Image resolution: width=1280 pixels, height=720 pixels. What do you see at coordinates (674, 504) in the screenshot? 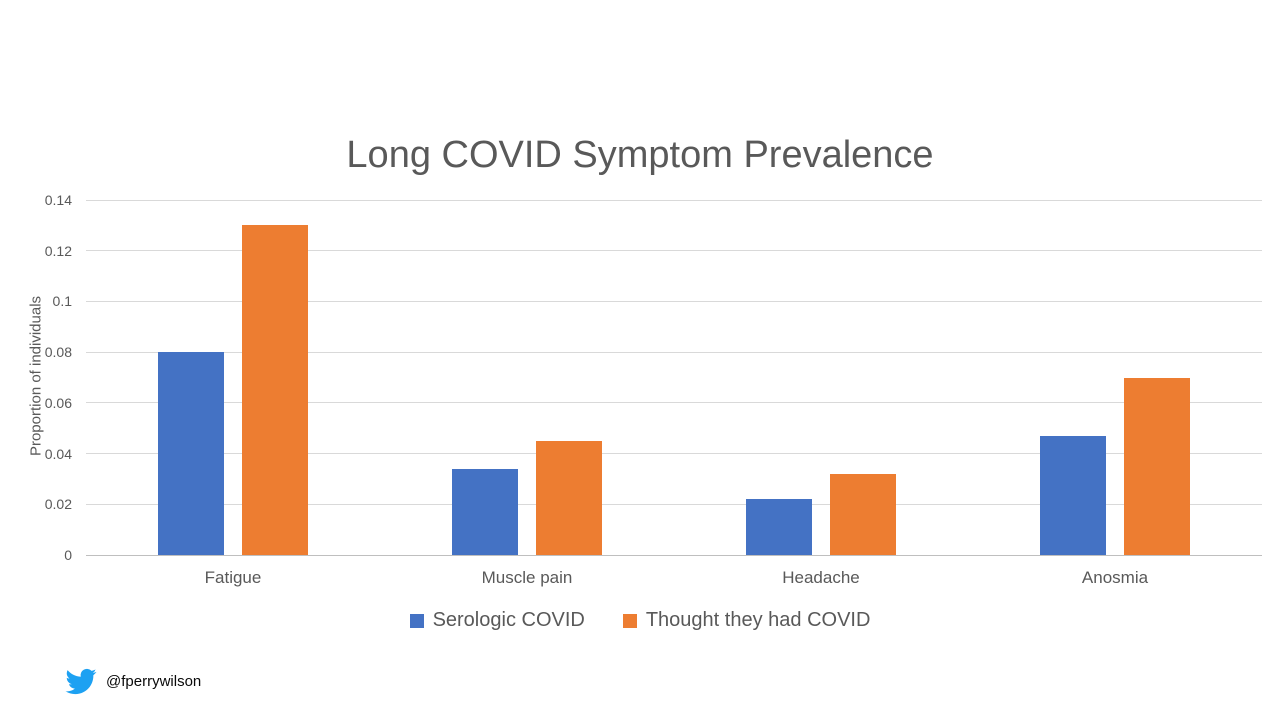
I see `gridline-0.02` at bounding box center [674, 504].